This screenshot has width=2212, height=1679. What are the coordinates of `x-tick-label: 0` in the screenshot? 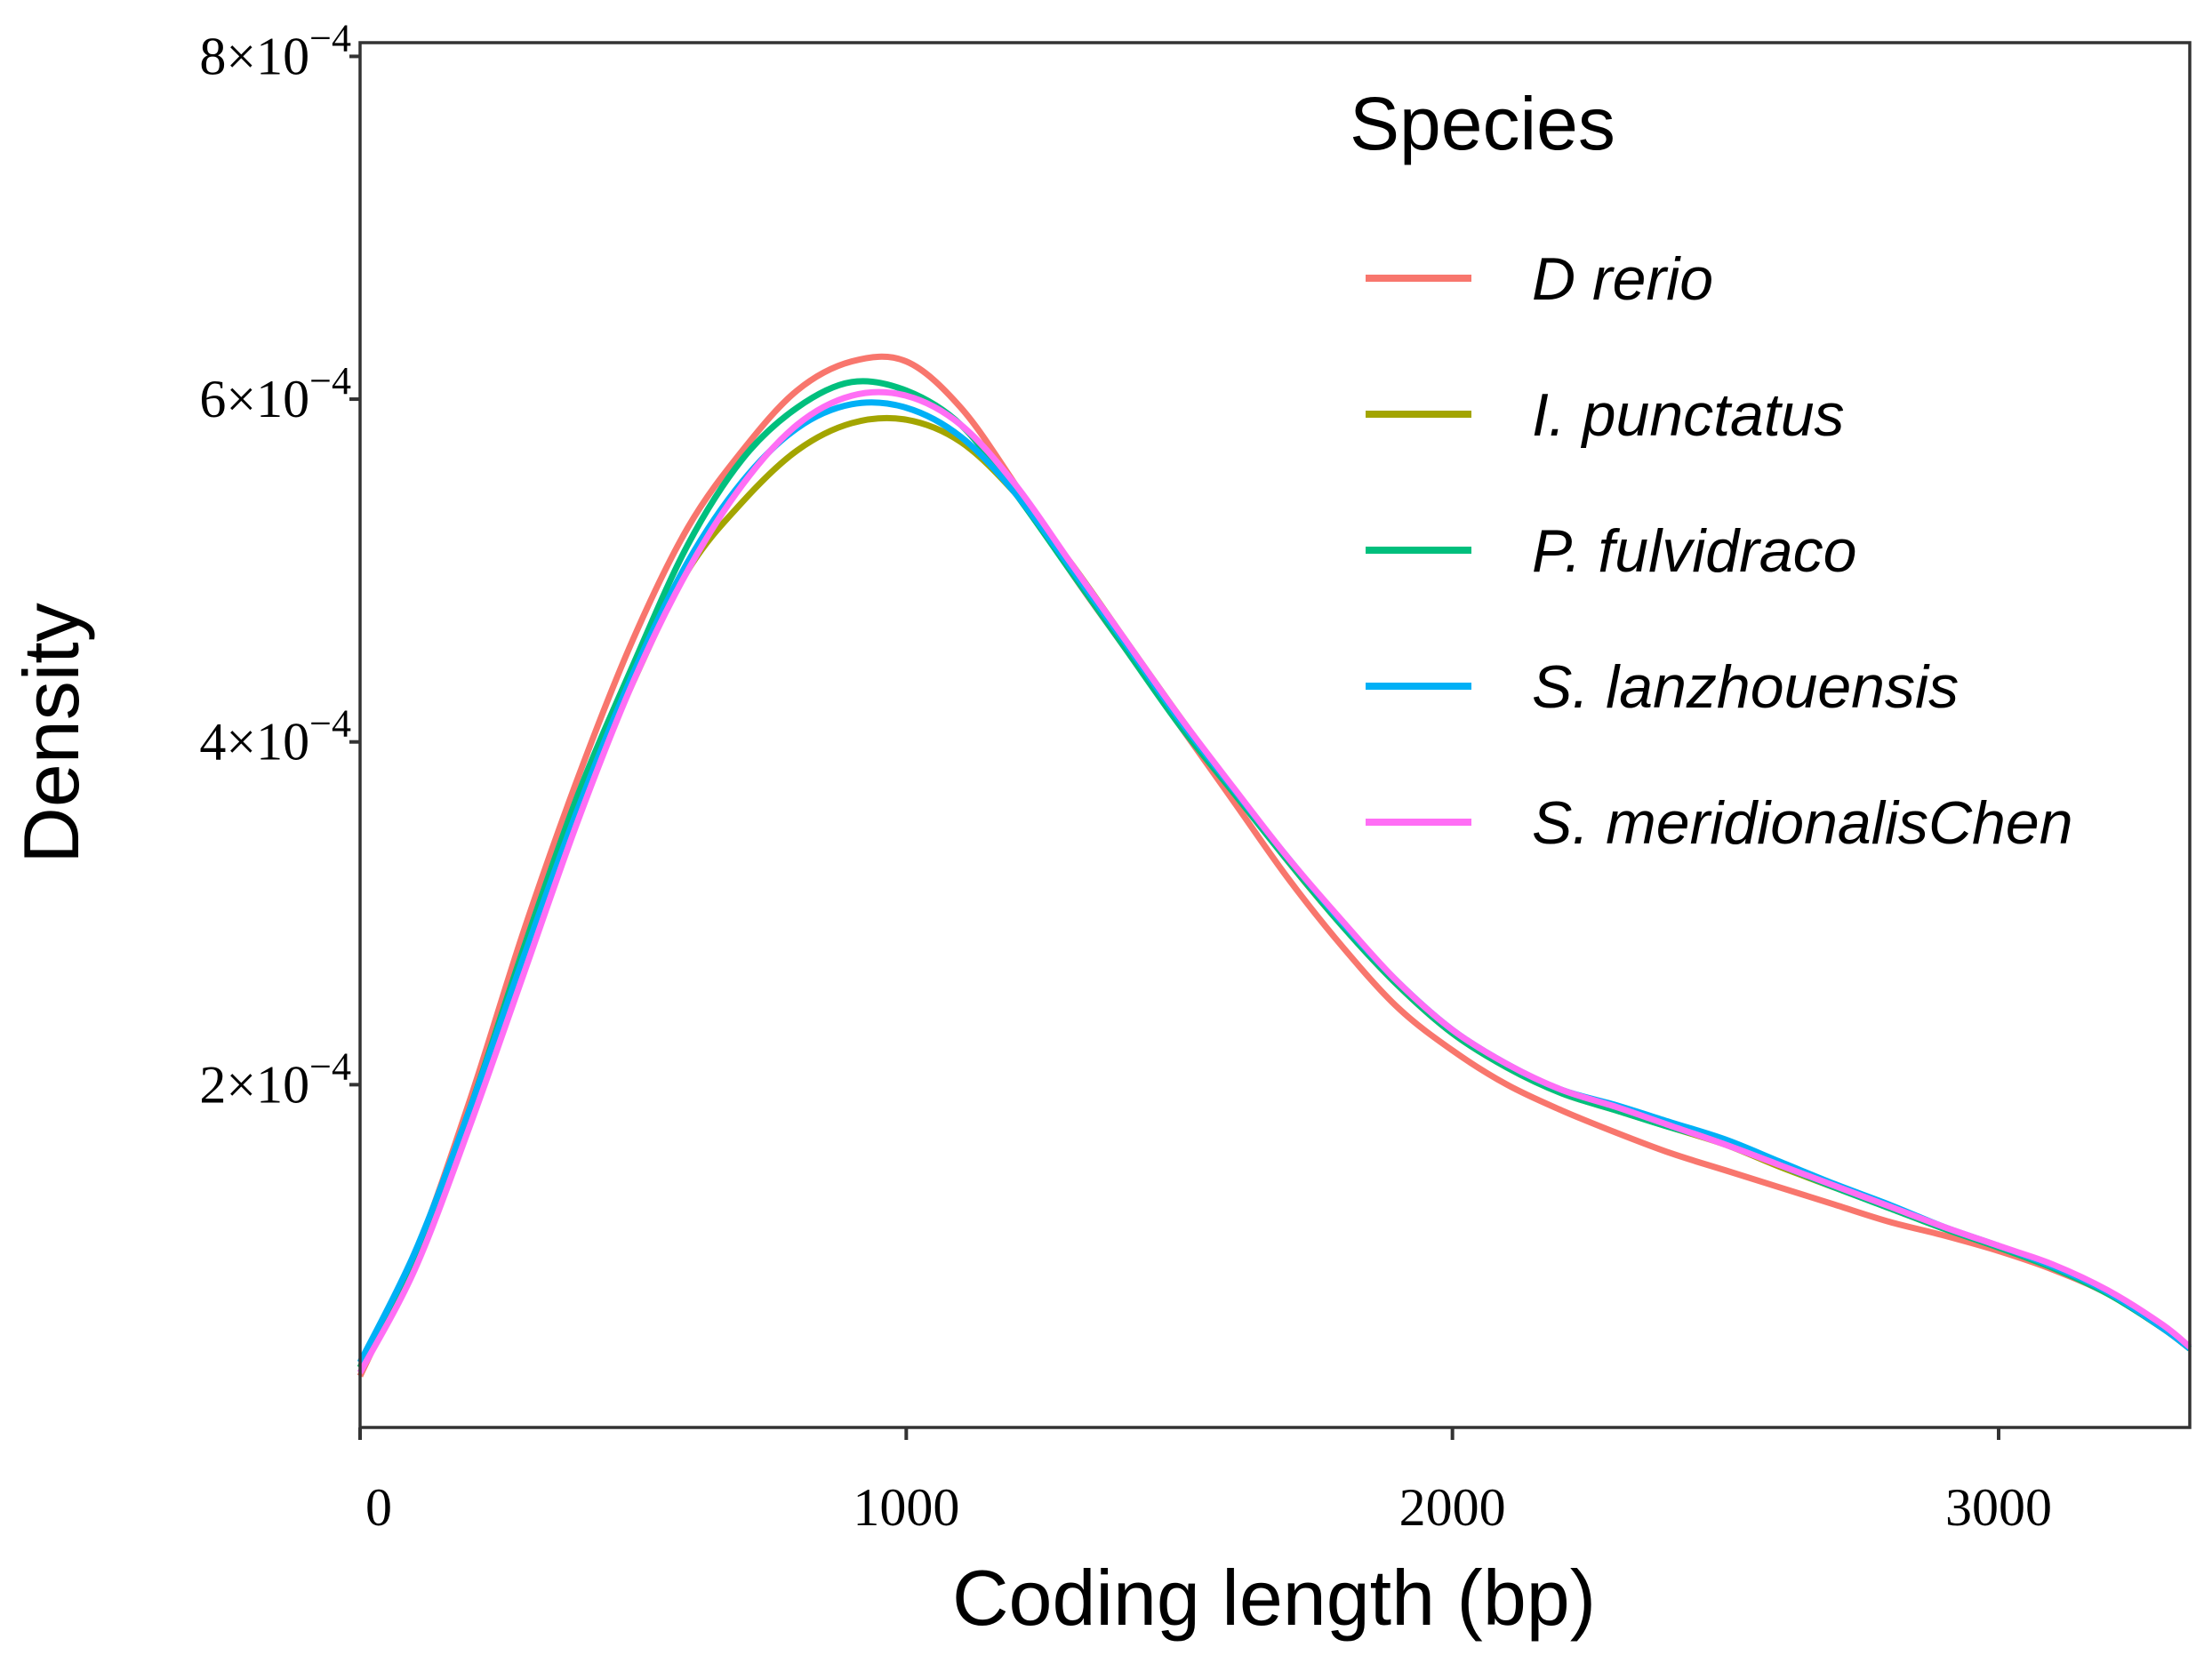 It's located at (378, 1507).